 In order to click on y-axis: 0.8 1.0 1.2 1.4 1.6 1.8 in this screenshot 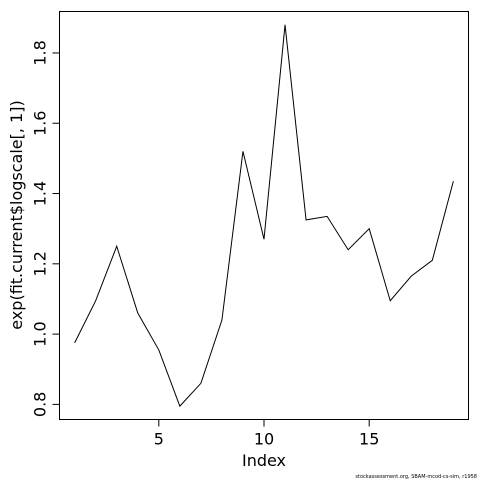, I will do `click(45, 228)`.